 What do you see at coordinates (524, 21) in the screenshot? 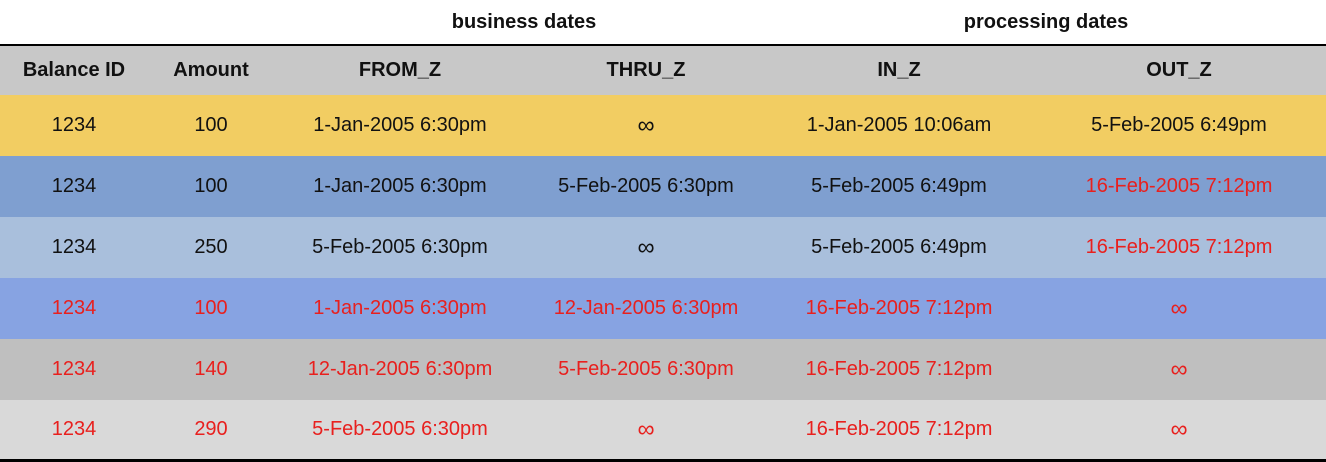
I see `group-label-business-dates: business dates` at bounding box center [524, 21].